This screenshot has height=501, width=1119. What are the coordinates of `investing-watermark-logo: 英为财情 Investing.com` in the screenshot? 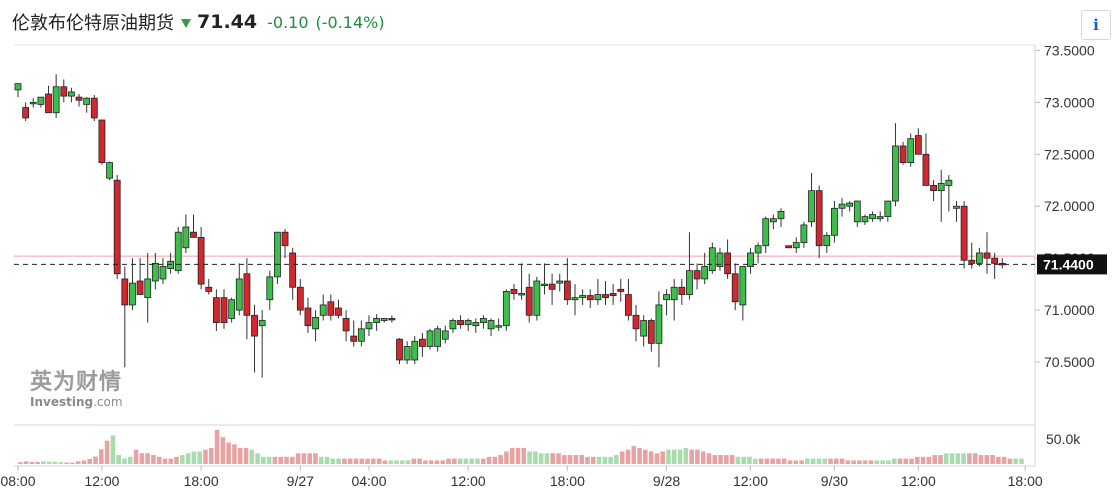 It's located at (76, 390).